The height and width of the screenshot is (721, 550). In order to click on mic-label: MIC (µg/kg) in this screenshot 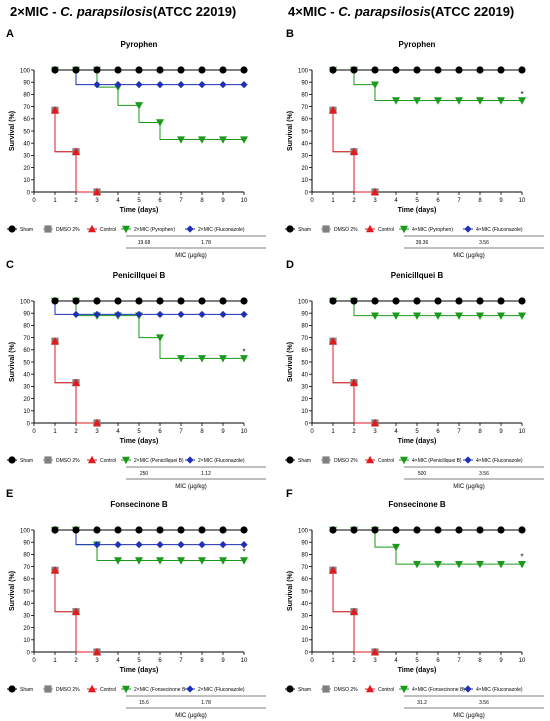, I will do `click(468, 256)`.